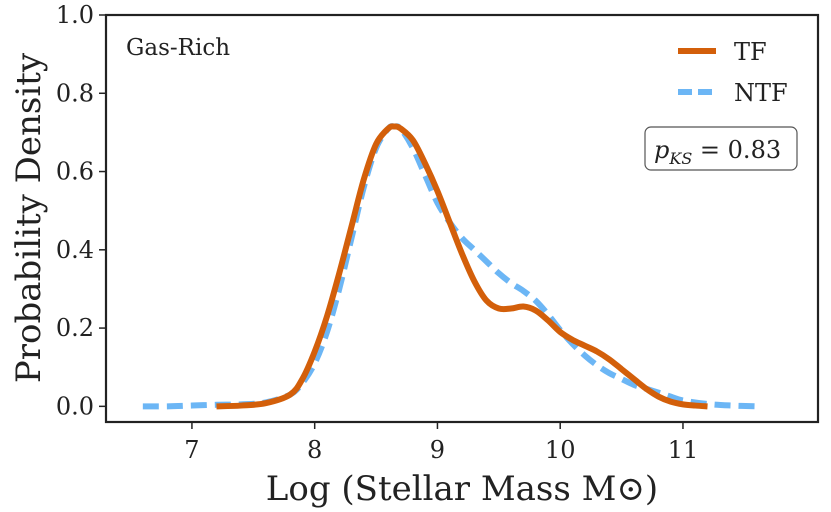  Describe the element at coordinates (75, 406) in the screenshot. I see `y-tick-label: 0.0` at that location.